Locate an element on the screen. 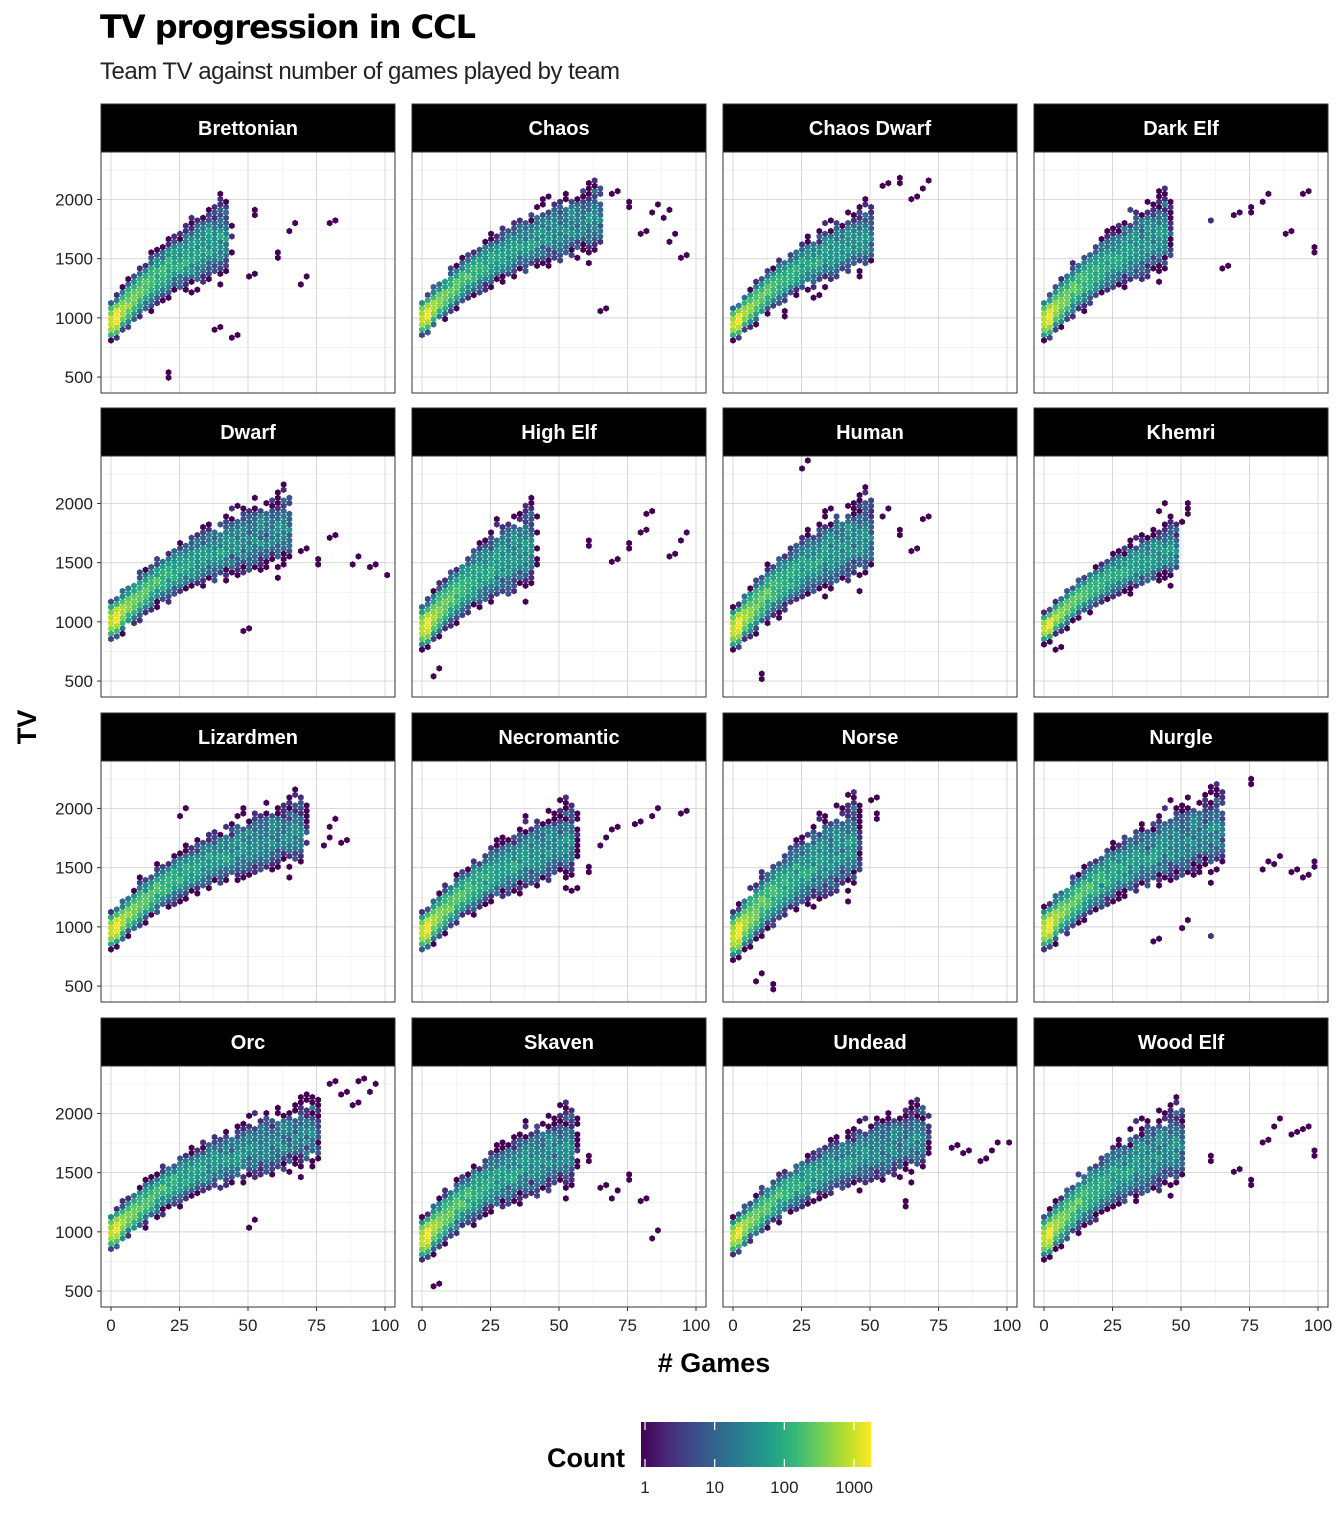 The height and width of the screenshot is (1536, 1344). facet-strip is located at coordinates (559, 128).